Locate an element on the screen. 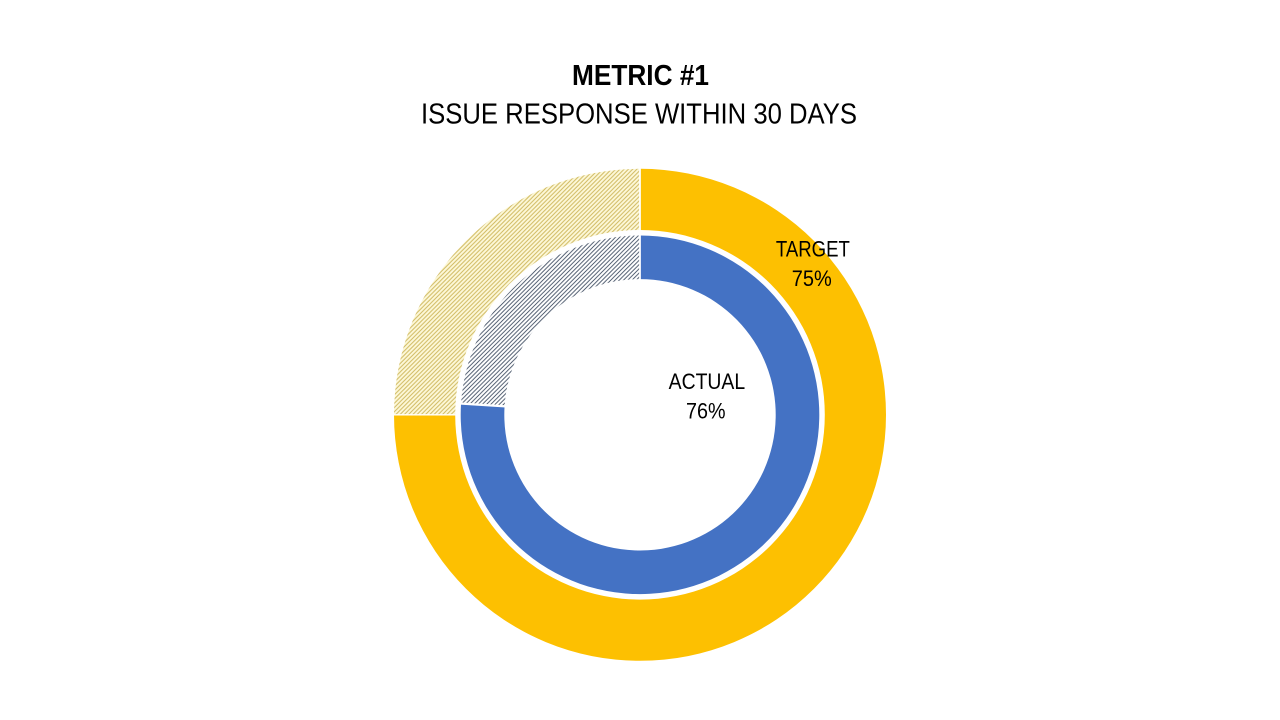  svg-text: 76% is located at coordinates (706, 410).